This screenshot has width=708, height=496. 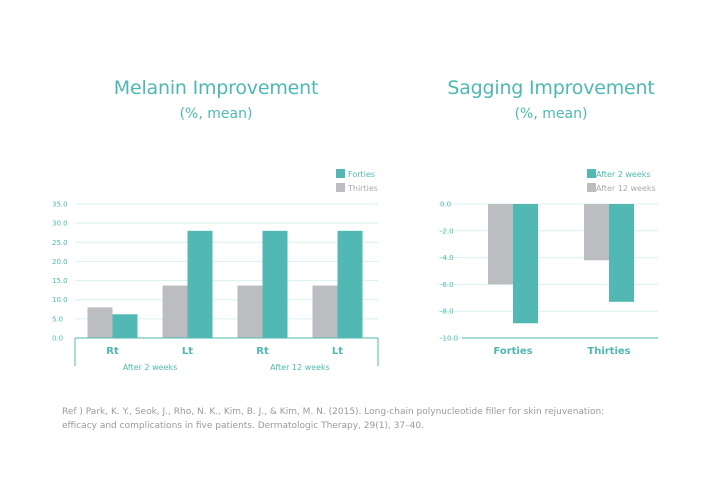 I want to click on melanin-title: Melanin Improvement, so click(x=216, y=88).